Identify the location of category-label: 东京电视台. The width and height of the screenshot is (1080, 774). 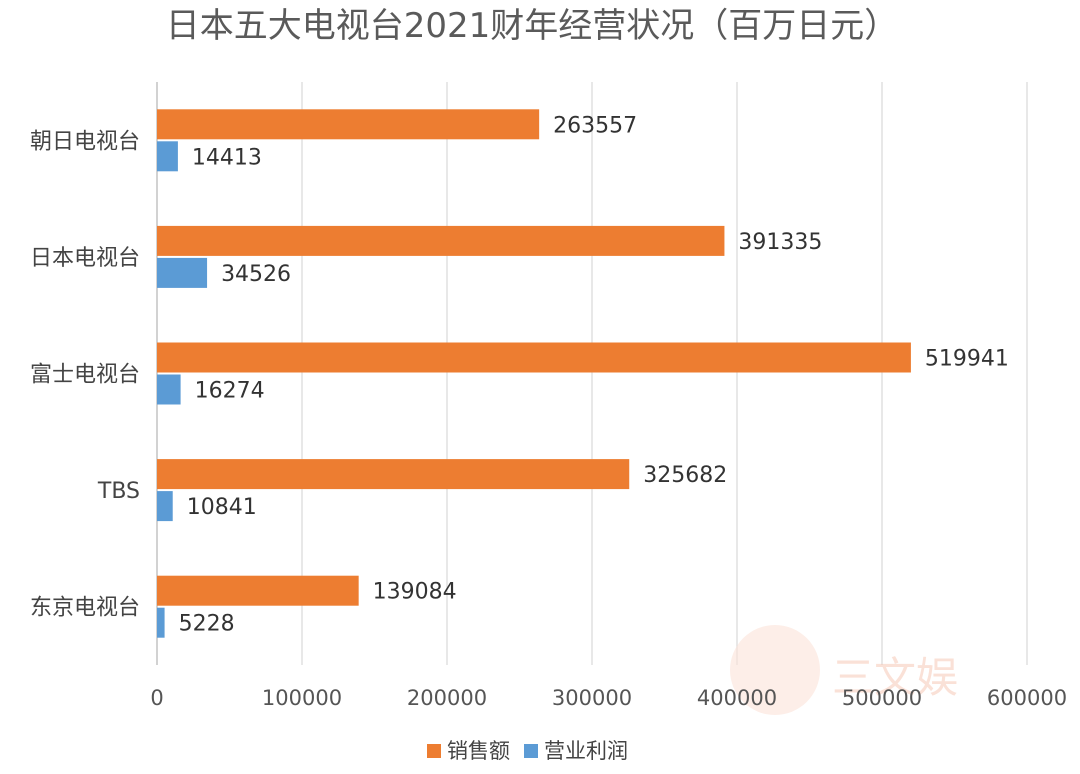
(85, 608).